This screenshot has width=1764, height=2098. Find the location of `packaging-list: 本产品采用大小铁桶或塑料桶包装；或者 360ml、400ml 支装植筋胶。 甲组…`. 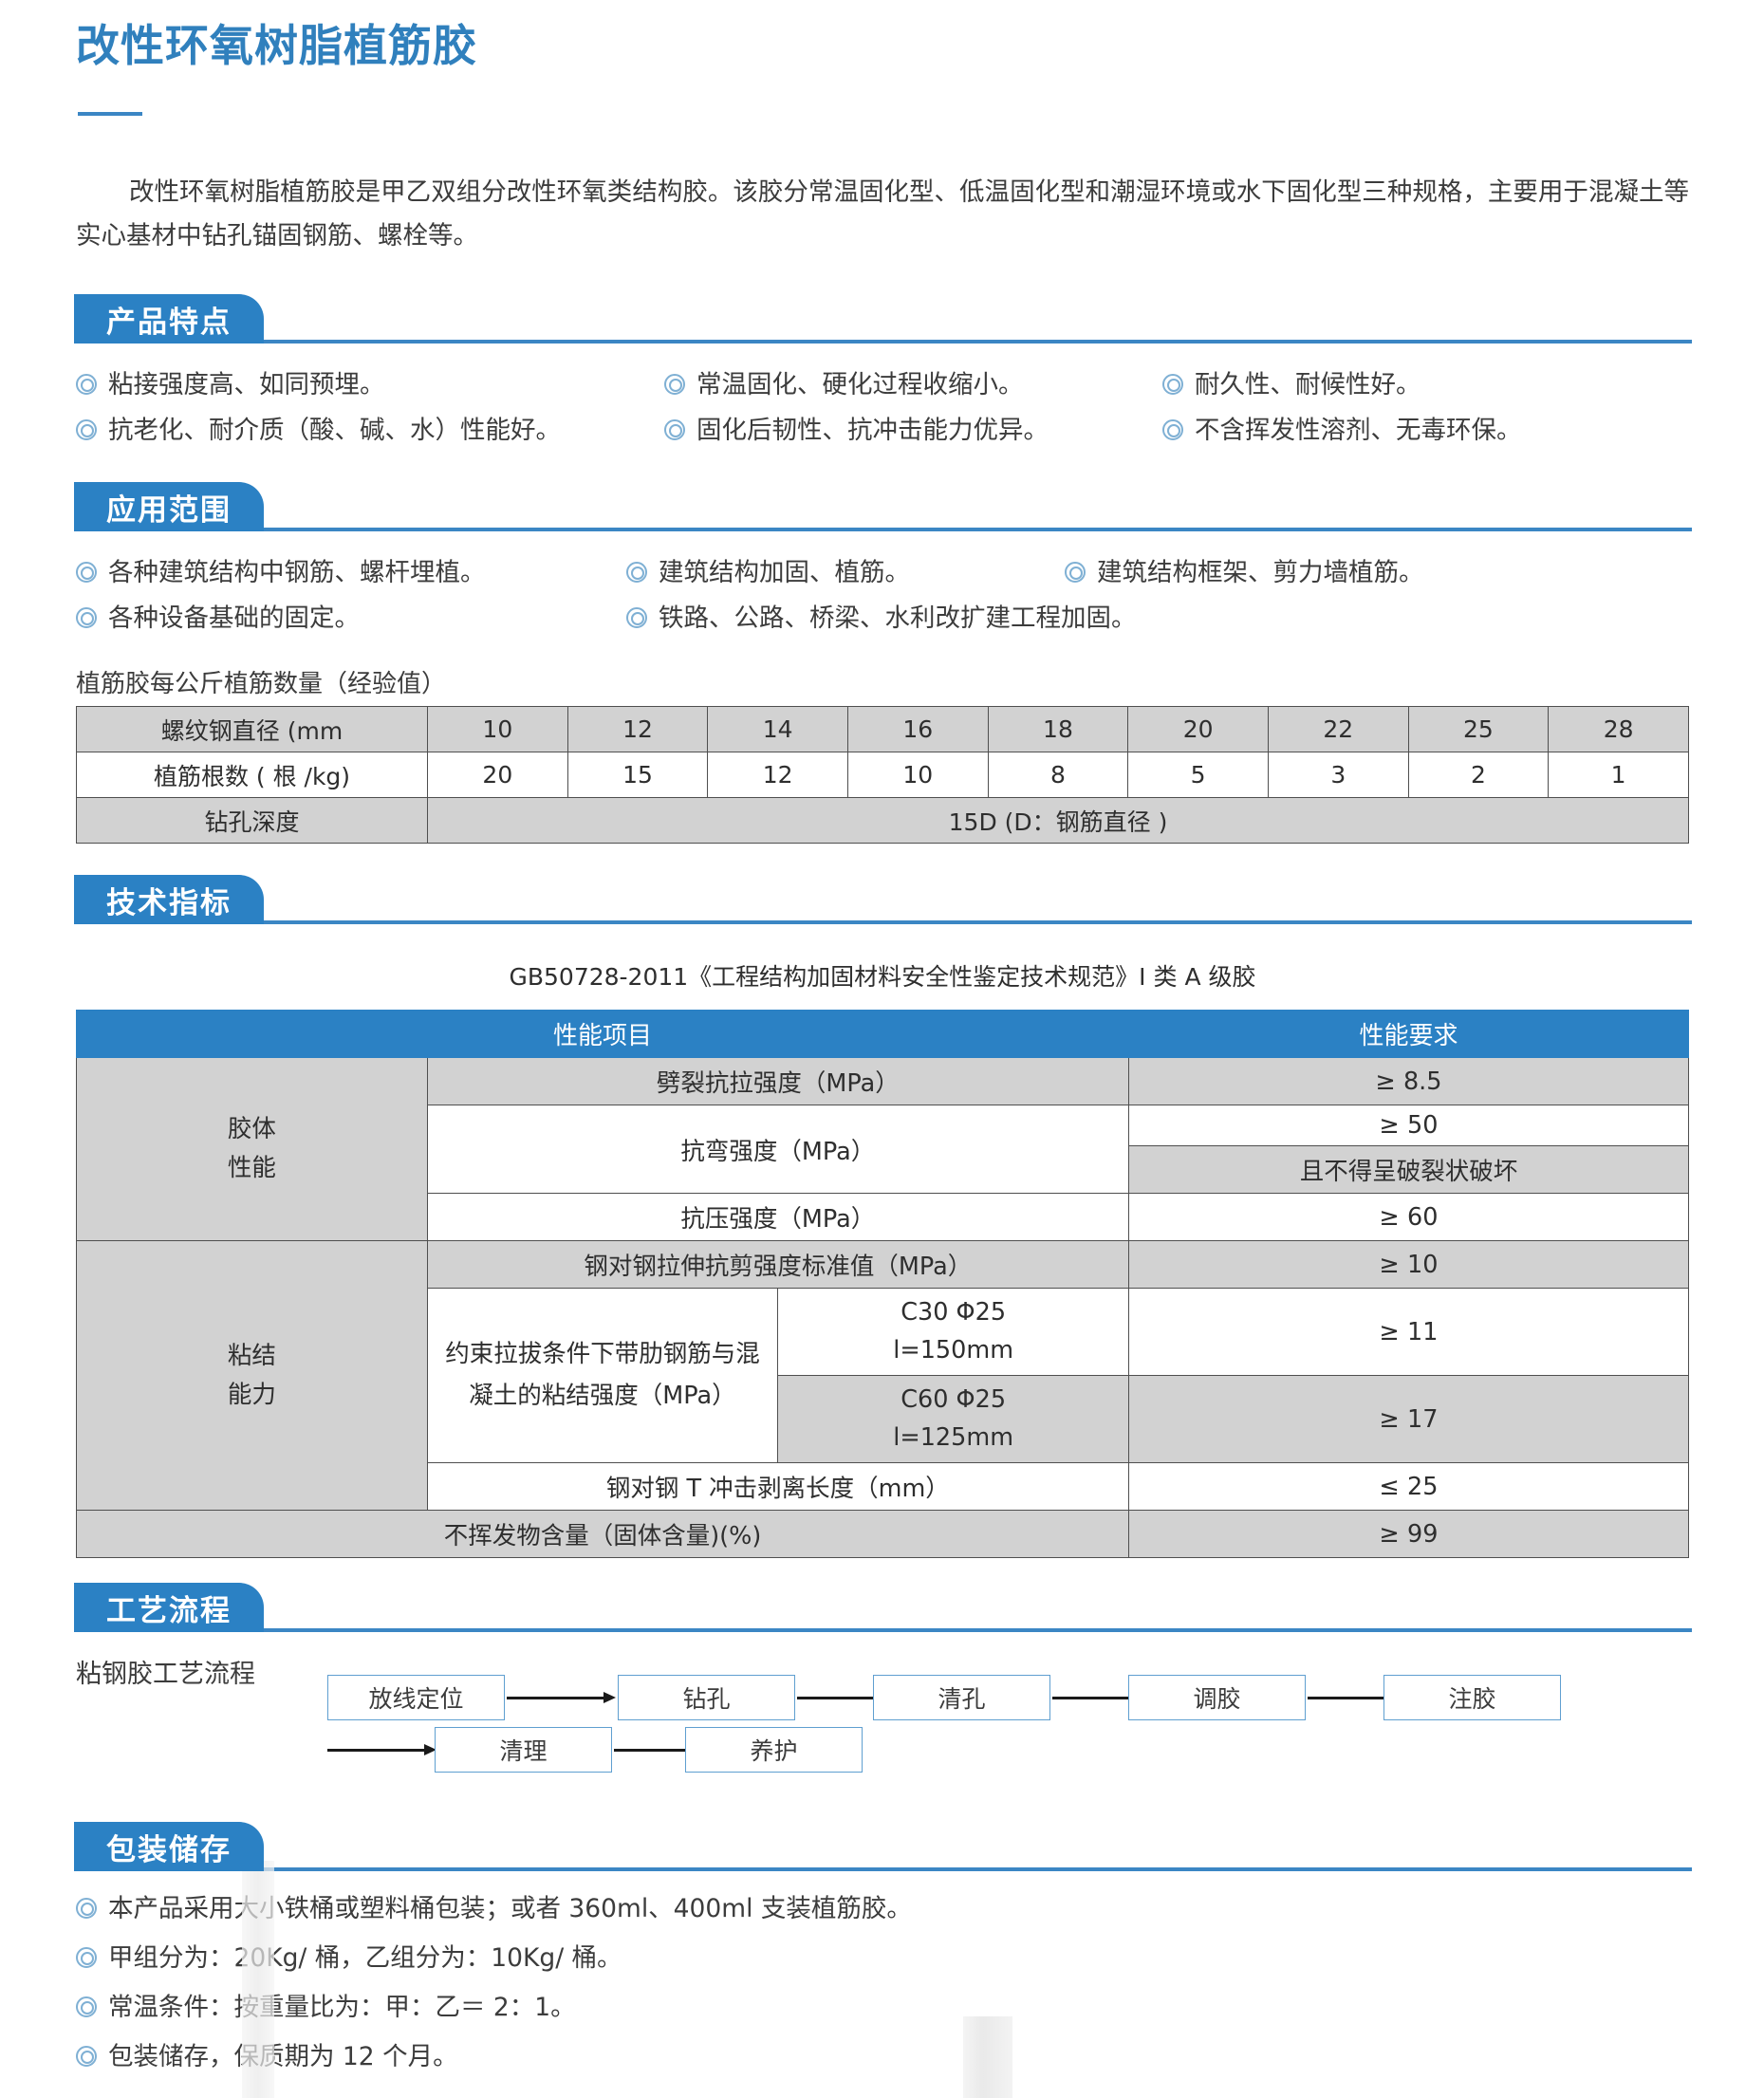

packaging-list: 本产品采用大小铁桶或塑料桶包装；或者 360ml、400ml 支装植筋胶。 甲组… is located at coordinates (885, 1985).